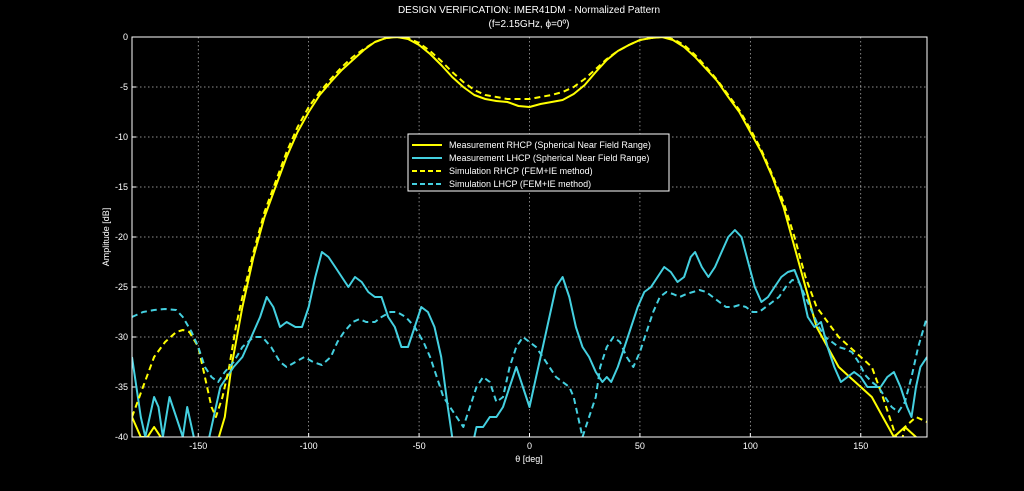 The width and height of the screenshot is (1024, 491). What do you see at coordinates (521, 171) in the screenshot?
I see `legend-entry: Simulation RHCP (FEM+IE method)` at bounding box center [521, 171].